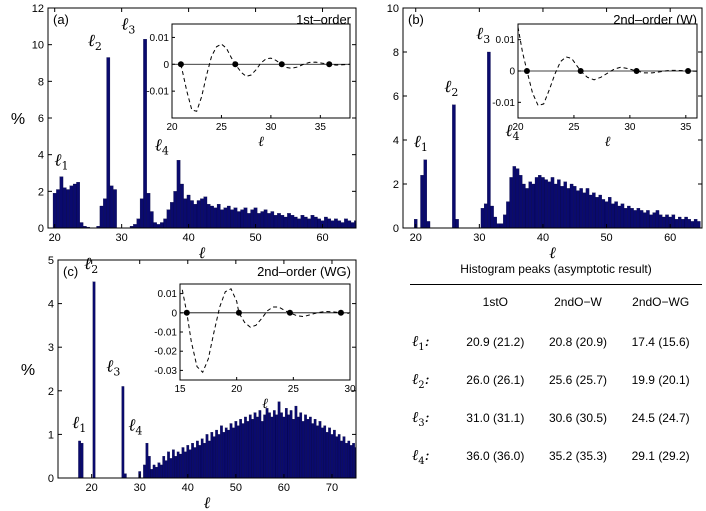 The image size is (706, 511). I want to click on x-axis-label: ℓ, so click(552, 252).